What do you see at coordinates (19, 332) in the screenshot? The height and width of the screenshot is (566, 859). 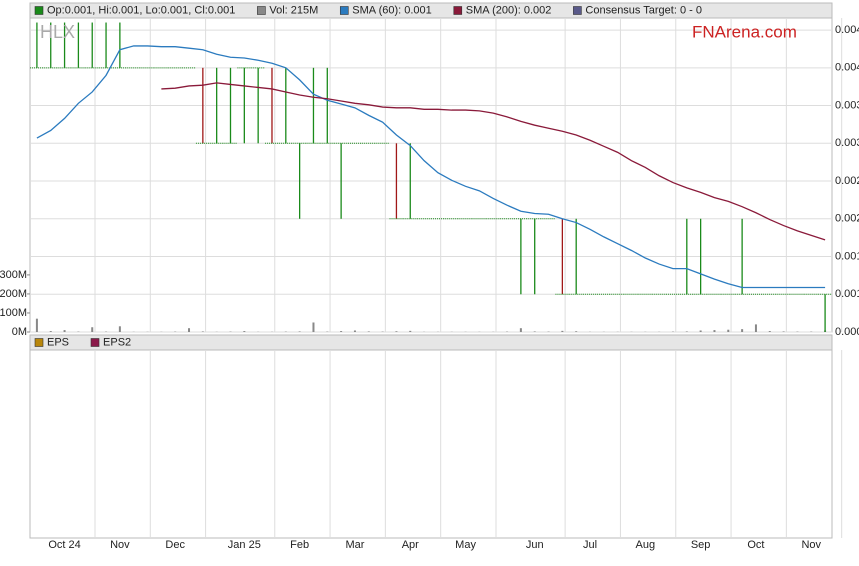 I see `volume-tick-label: 0M` at bounding box center [19, 332].